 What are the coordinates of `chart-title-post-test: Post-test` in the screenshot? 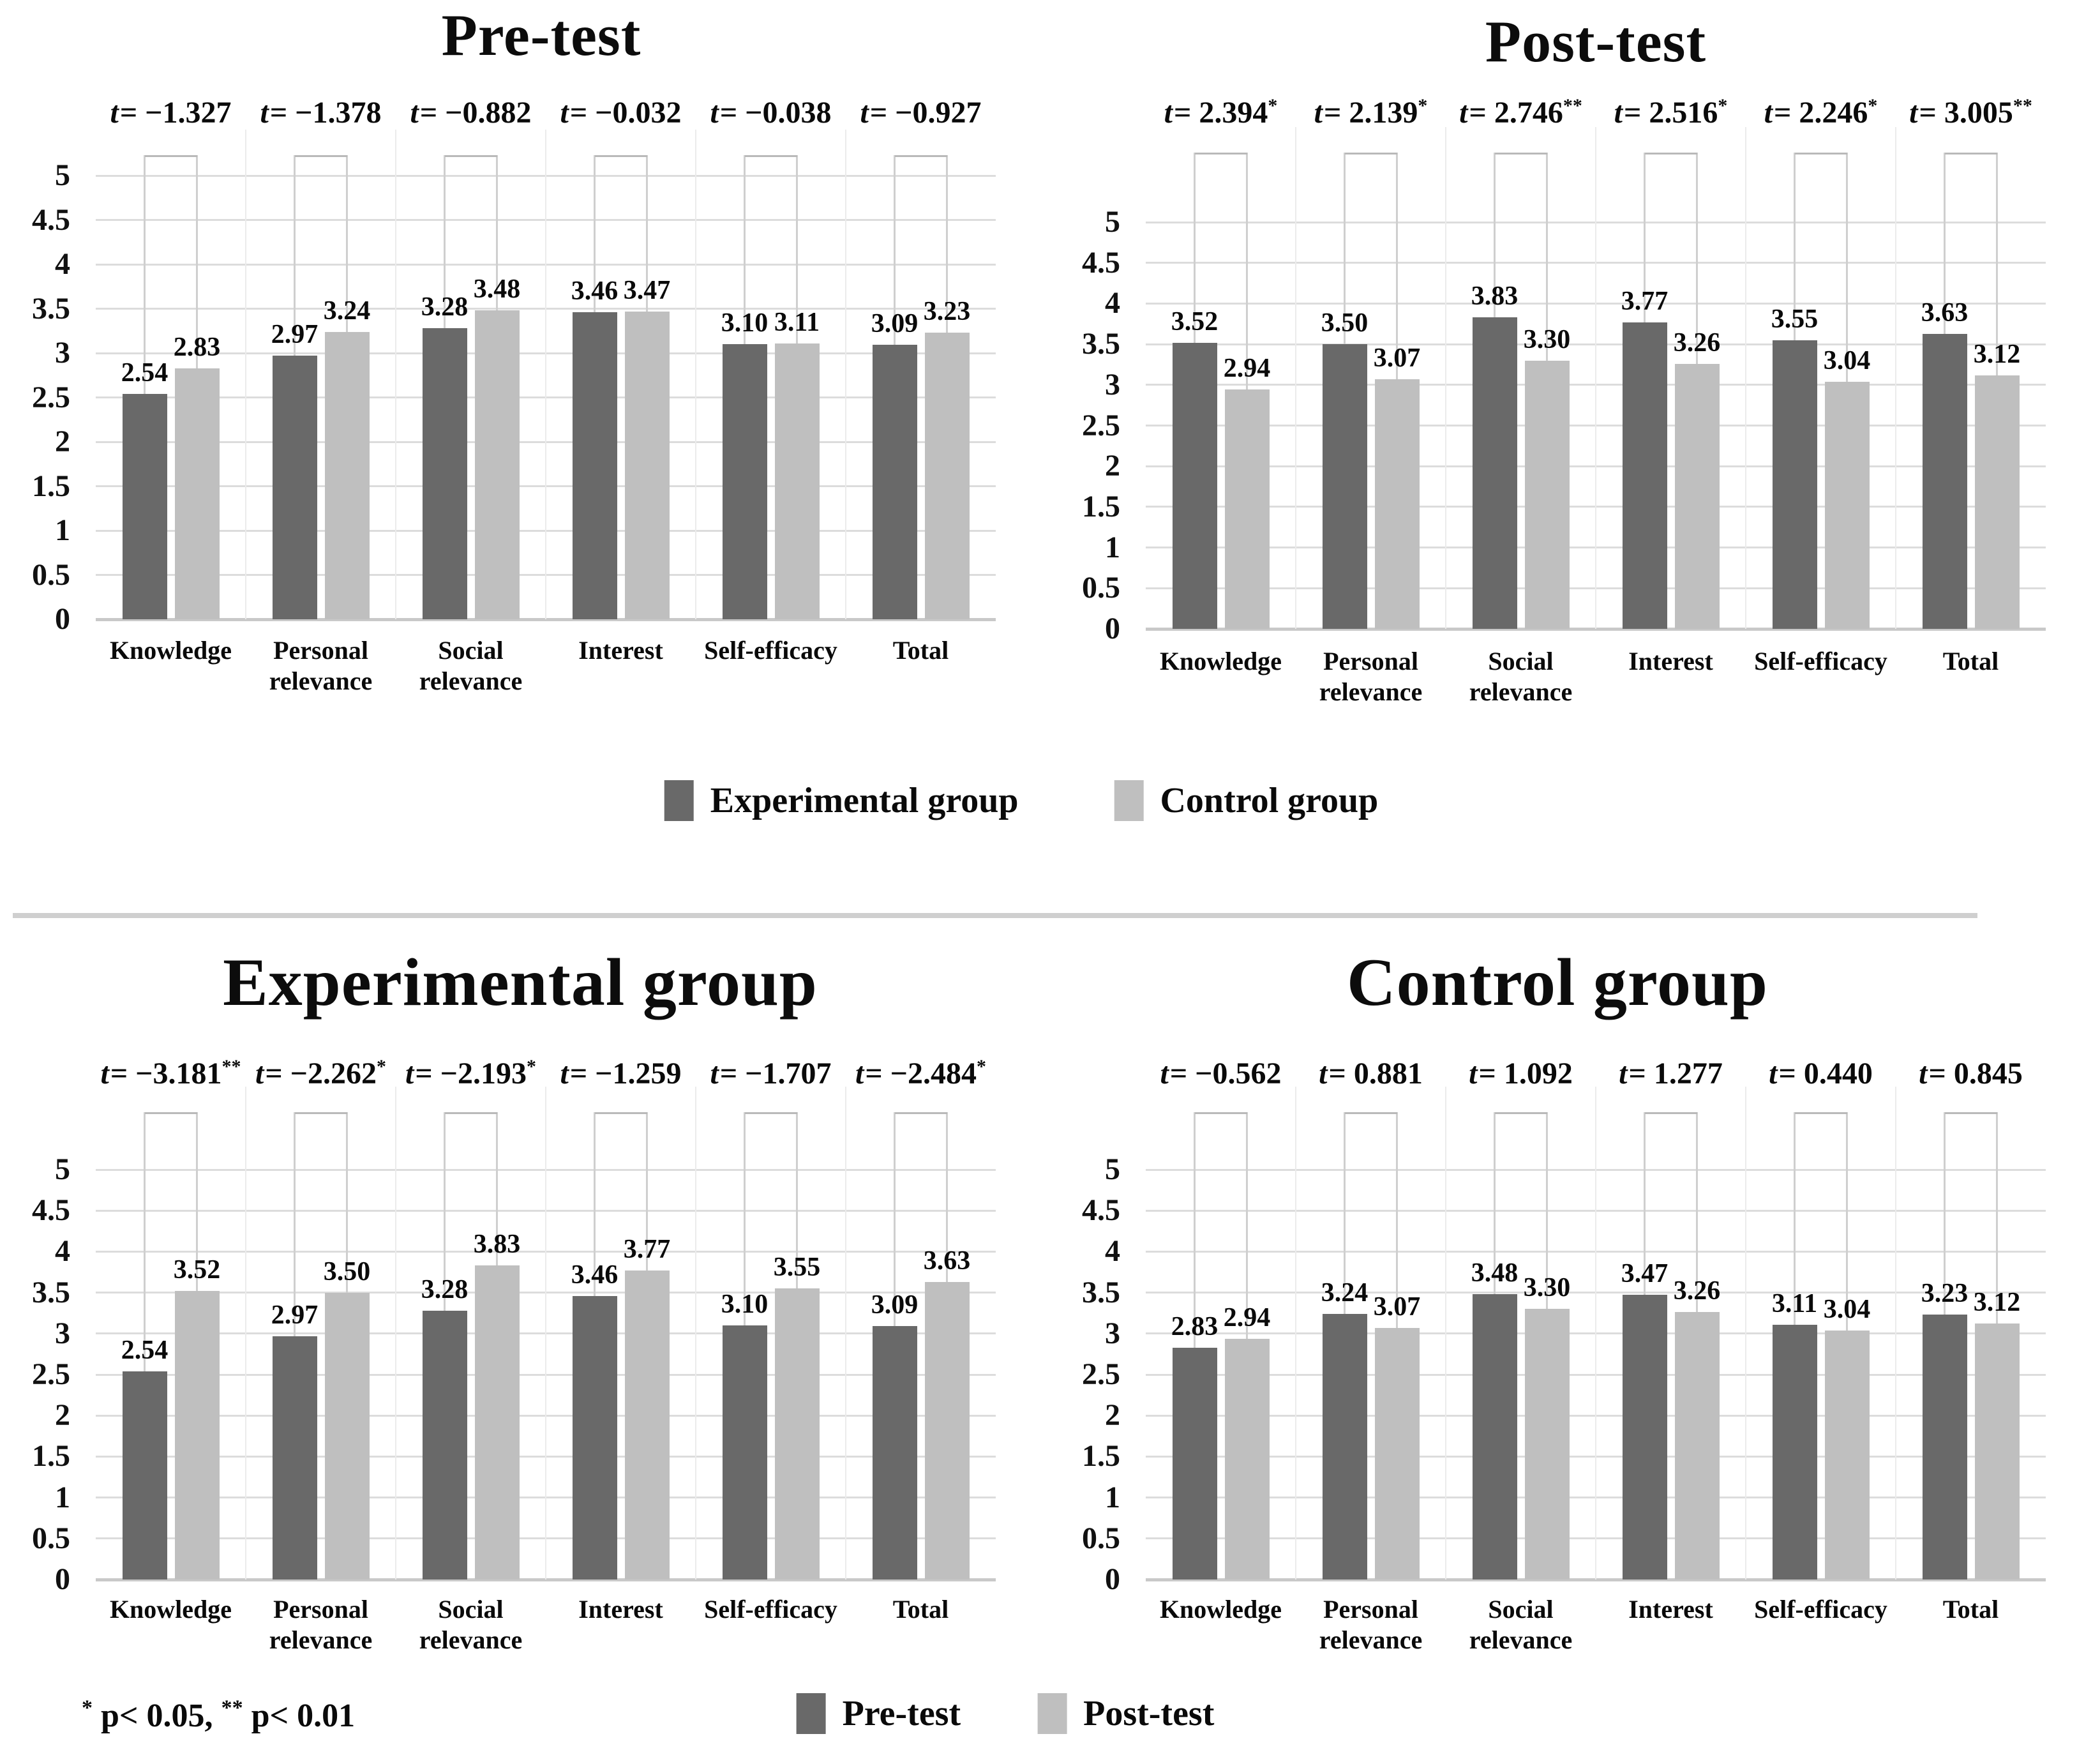 It's located at (1596, 42).